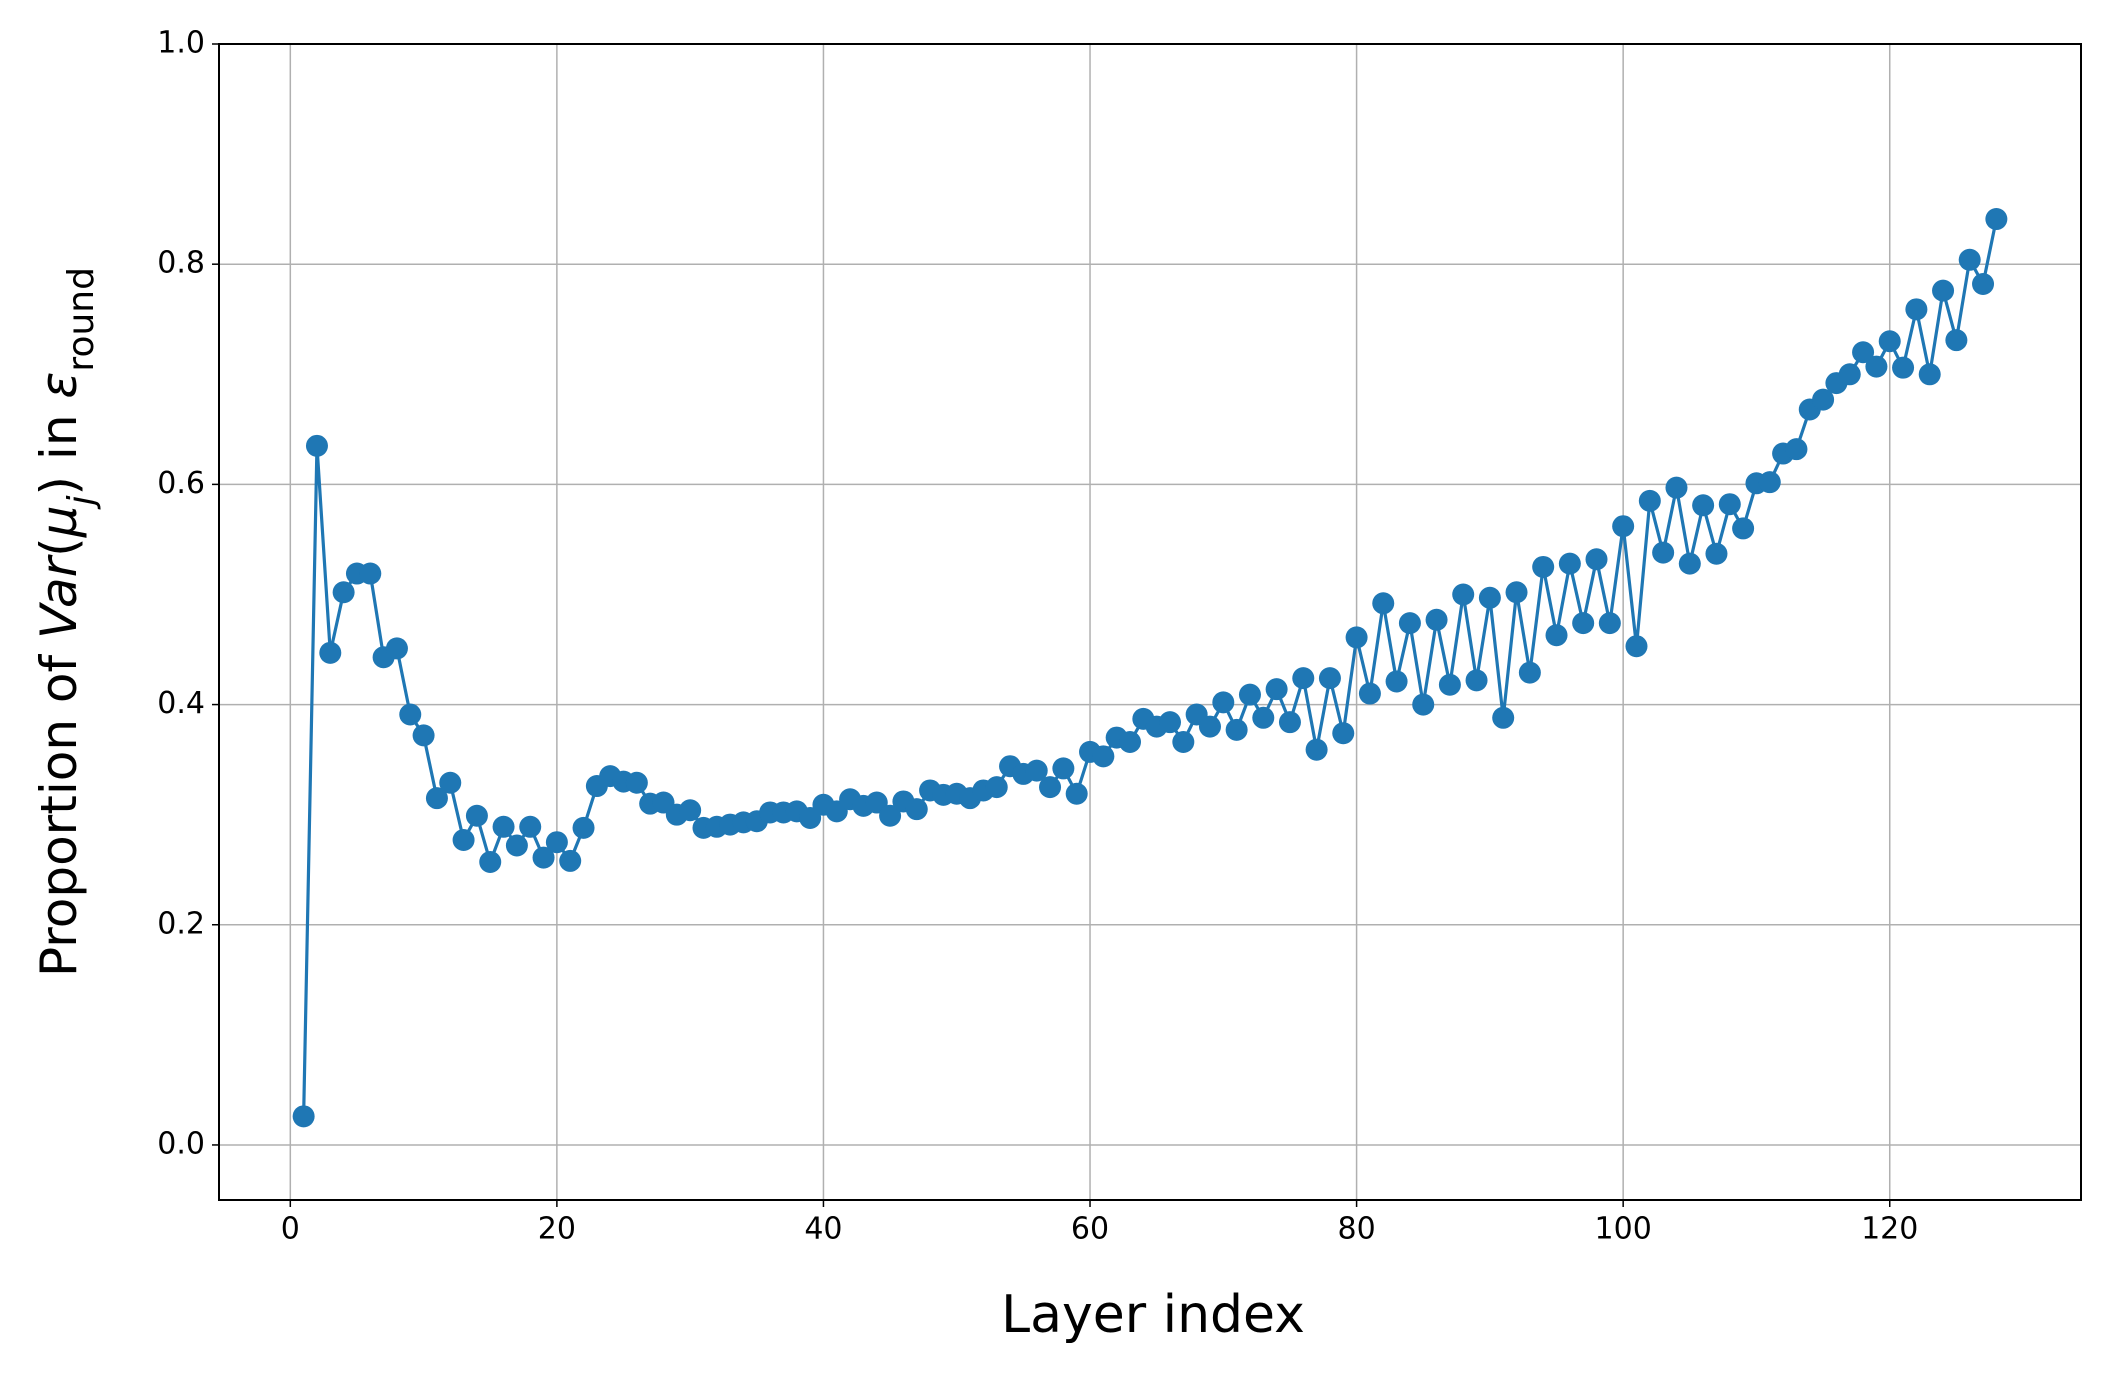  What do you see at coordinates (59, 547) in the screenshot?
I see `y-axis-label-part: (` at bounding box center [59, 547].